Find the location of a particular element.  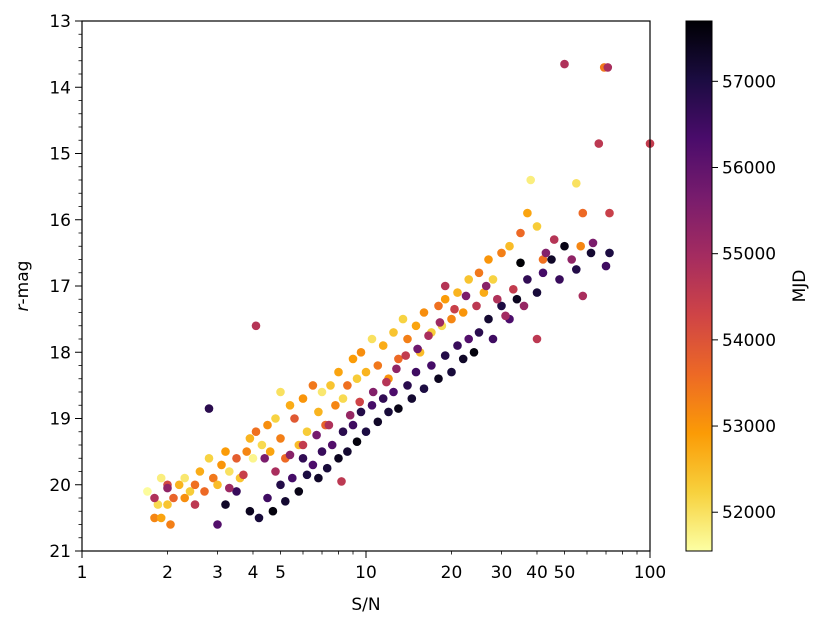

colorbar-label: MJD is located at coordinates (800, 286).